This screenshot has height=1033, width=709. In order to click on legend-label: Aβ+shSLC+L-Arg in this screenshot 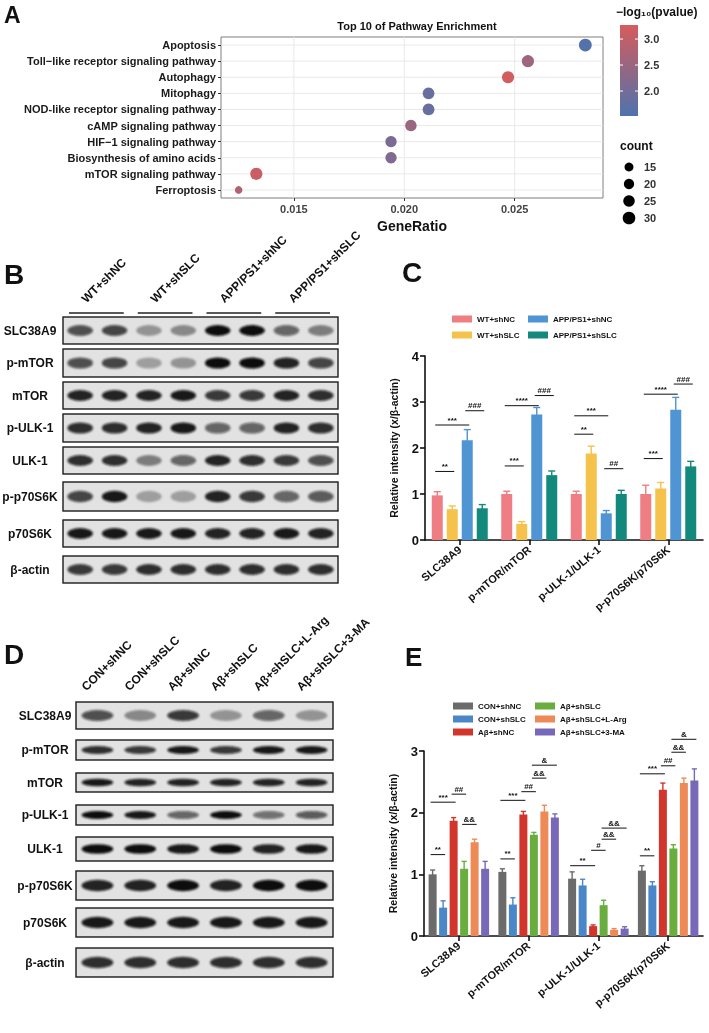, I will do `click(593, 719)`.